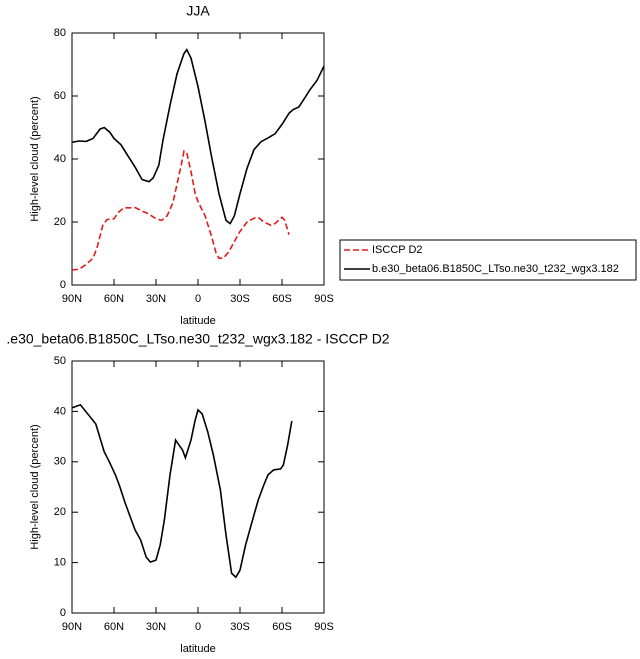  I want to click on y-tick-label: 50, so click(60, 361).